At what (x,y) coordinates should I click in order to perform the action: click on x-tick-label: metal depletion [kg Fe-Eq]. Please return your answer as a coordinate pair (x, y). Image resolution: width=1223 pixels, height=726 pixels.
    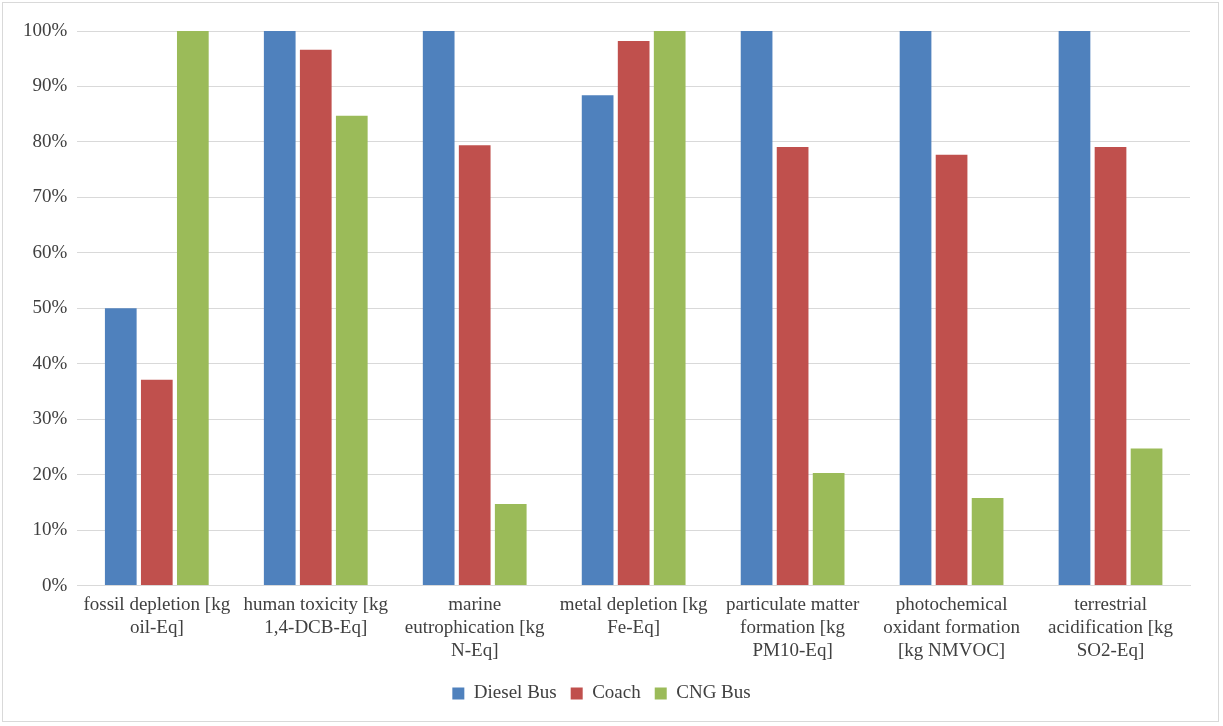
    Looking at the image, I should click on (634, 614).